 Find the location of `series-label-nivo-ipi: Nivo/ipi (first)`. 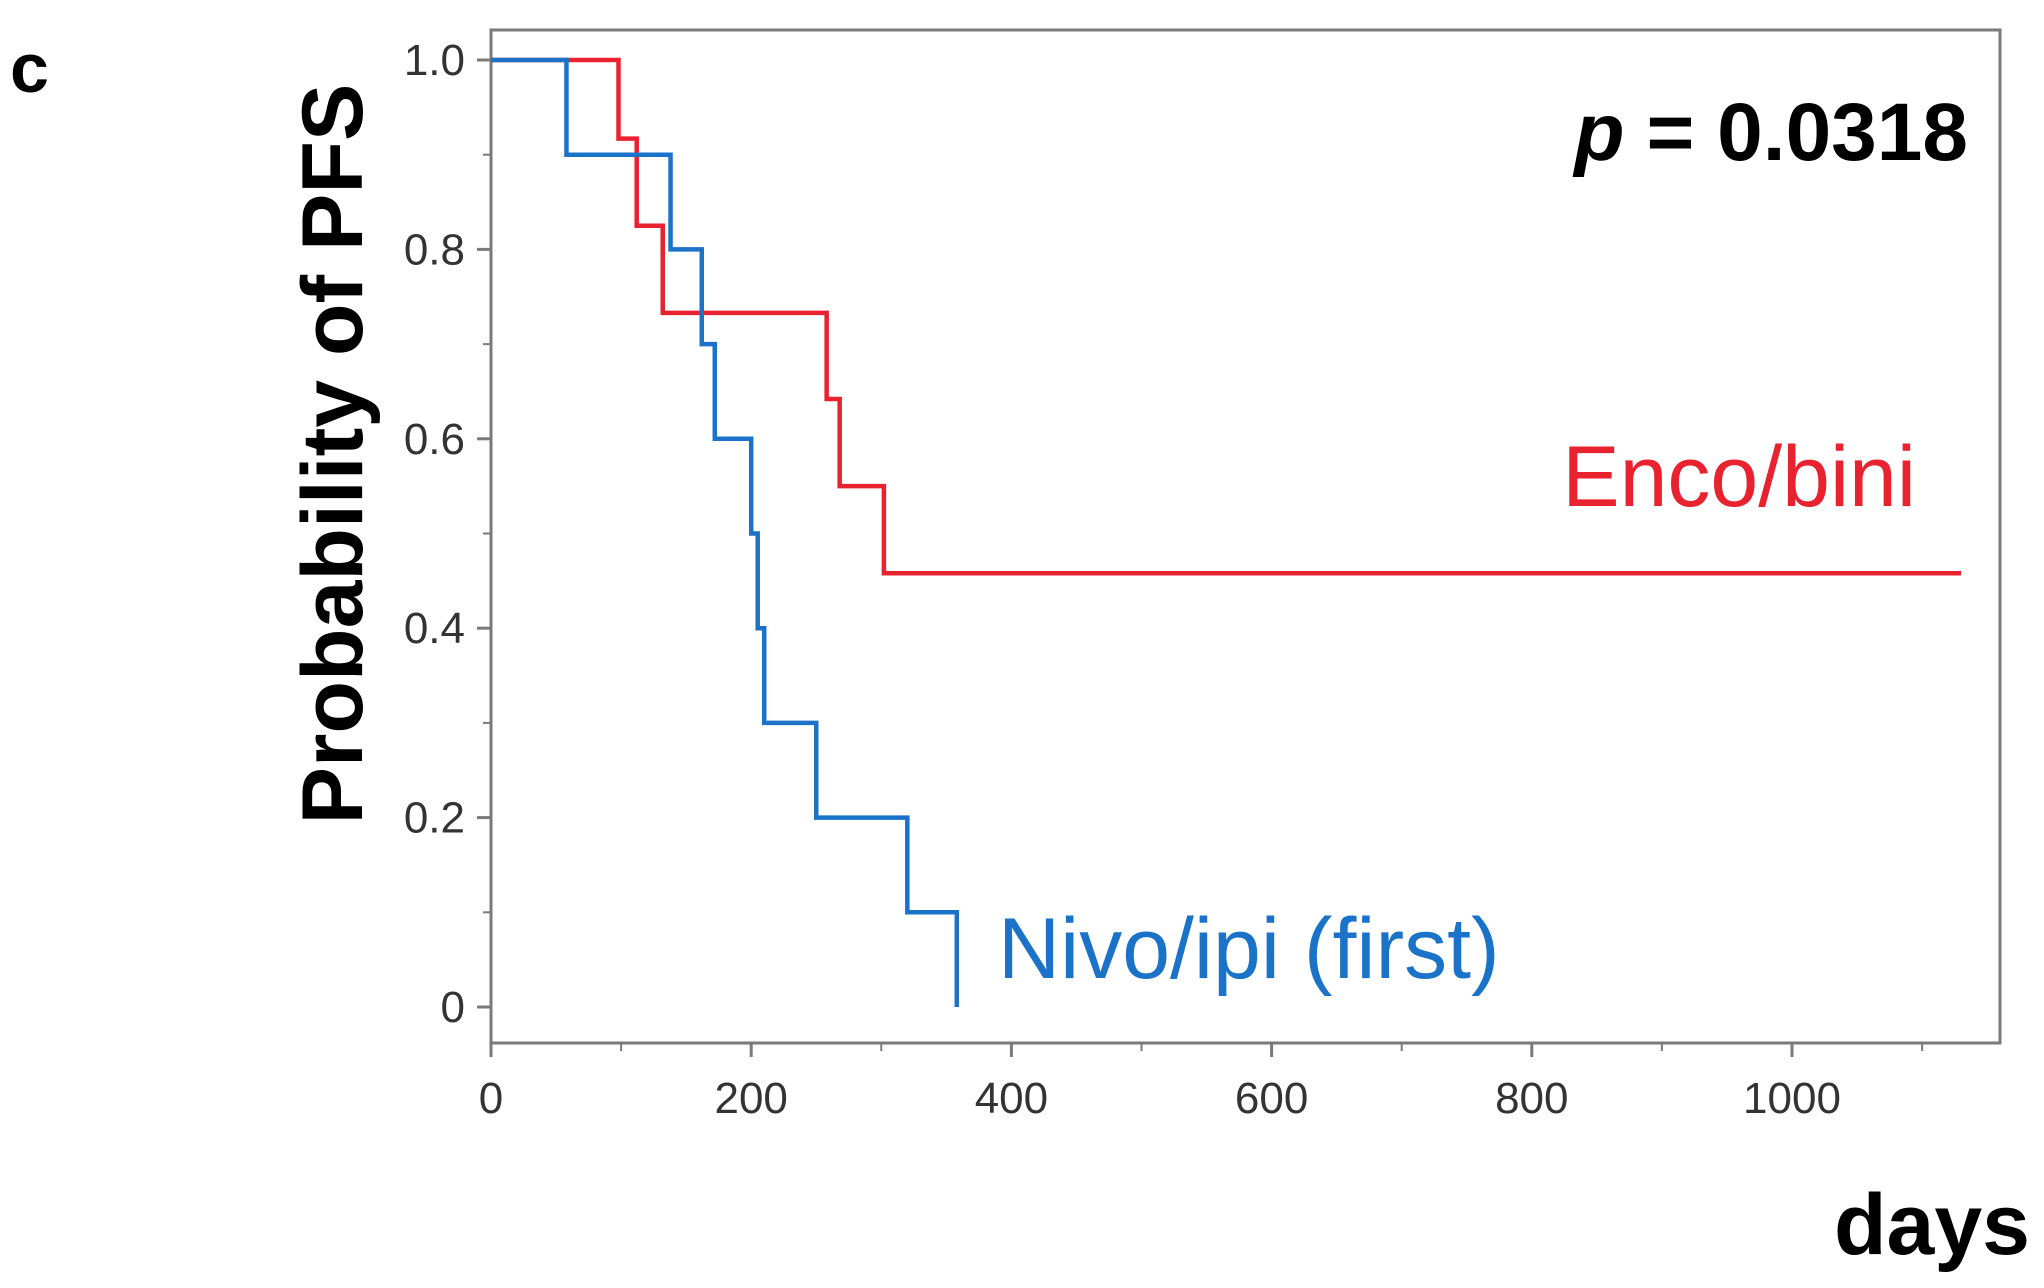

series-label-nivo-ipi: Nivo/ipi (first) is located at coordinates (1249, 949).